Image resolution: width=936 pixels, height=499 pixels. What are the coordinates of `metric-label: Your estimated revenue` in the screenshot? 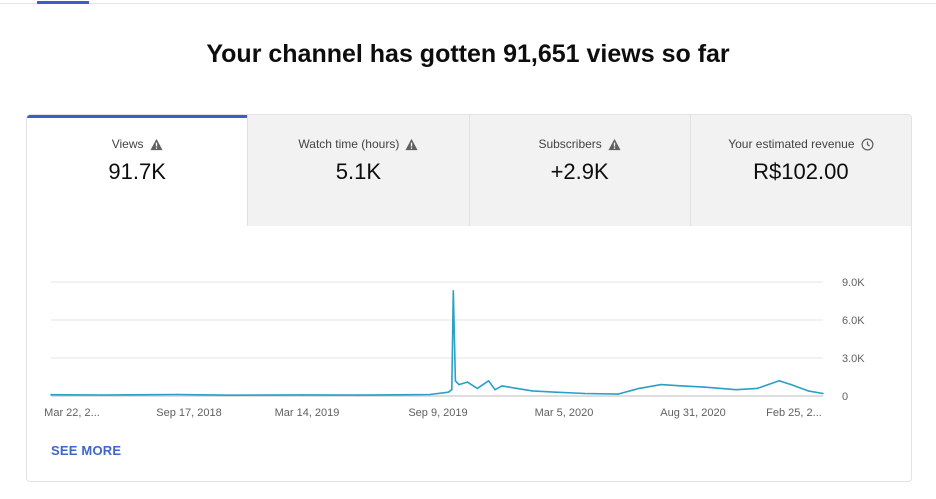 It's located at (791, 144).